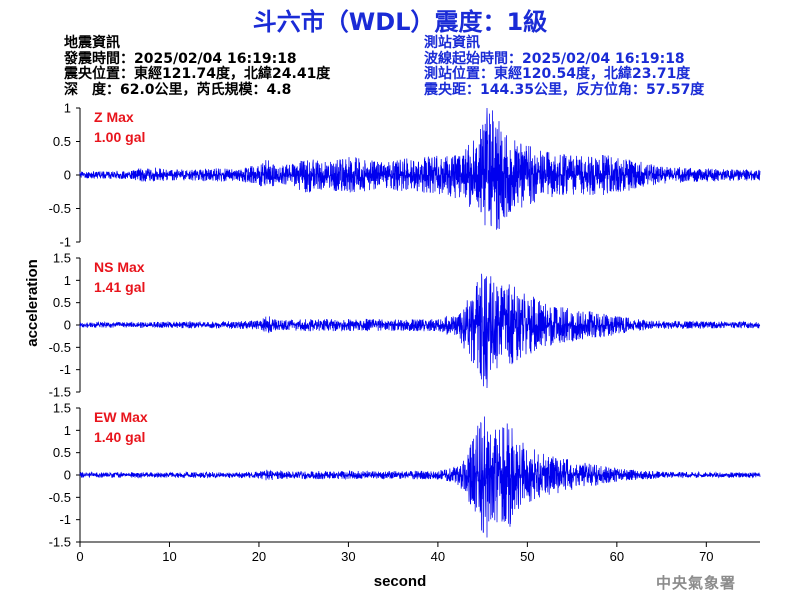 This screenshot has height=600, width=800. I want to click on station-location: 測站位置：東經120.54度，北緯23.71度, so click(557, 74).